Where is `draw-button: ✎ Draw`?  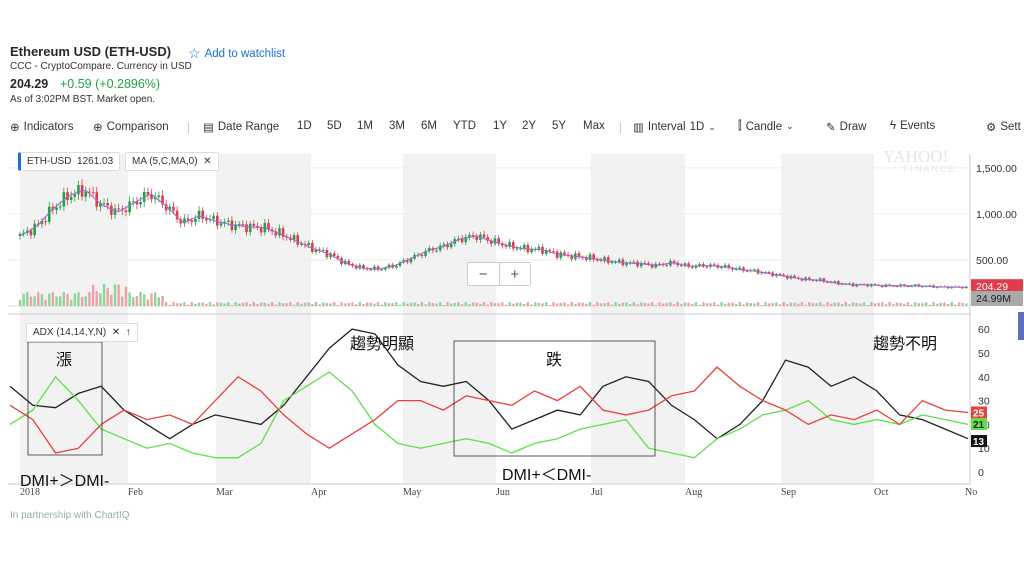 draw-button: ✎ Draw is located at coordinates (846, 127).